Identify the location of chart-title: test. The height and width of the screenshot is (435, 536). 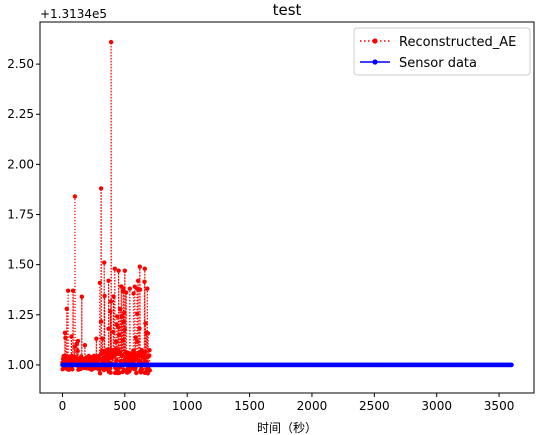
(287, 10).